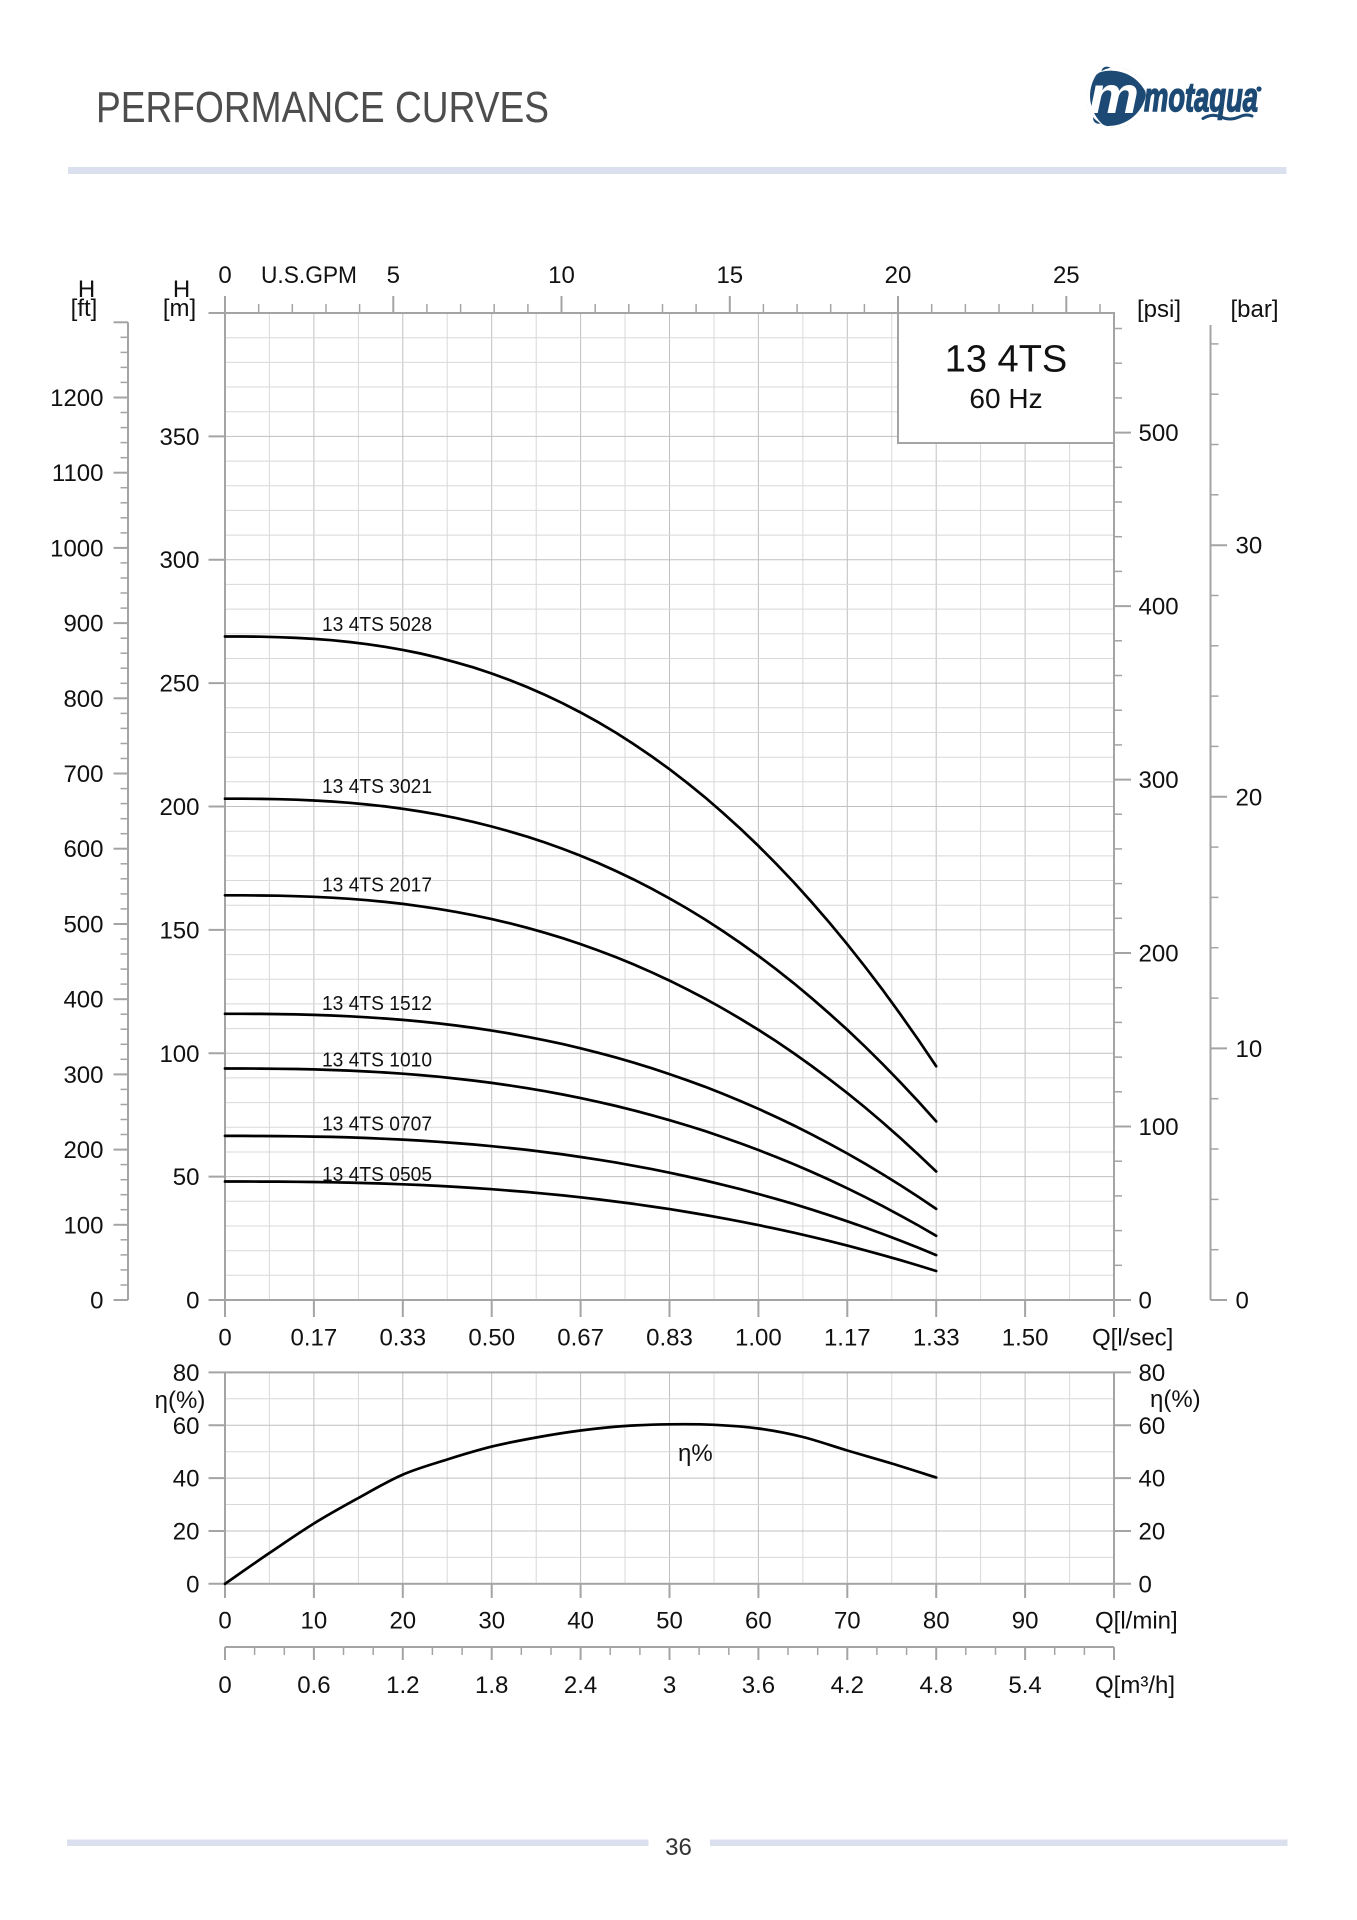 The image size is (1357, 1920). I want to click on svg-text: 1000, so click(76, 548).